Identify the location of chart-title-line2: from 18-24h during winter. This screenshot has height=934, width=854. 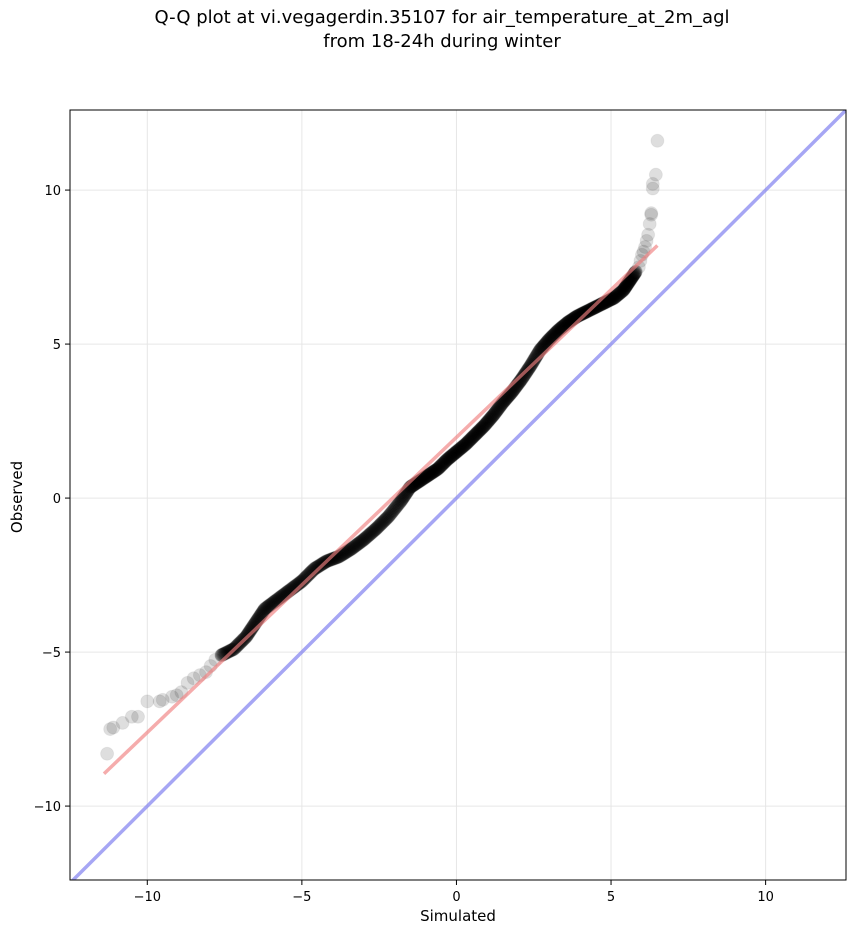
(442, 41).